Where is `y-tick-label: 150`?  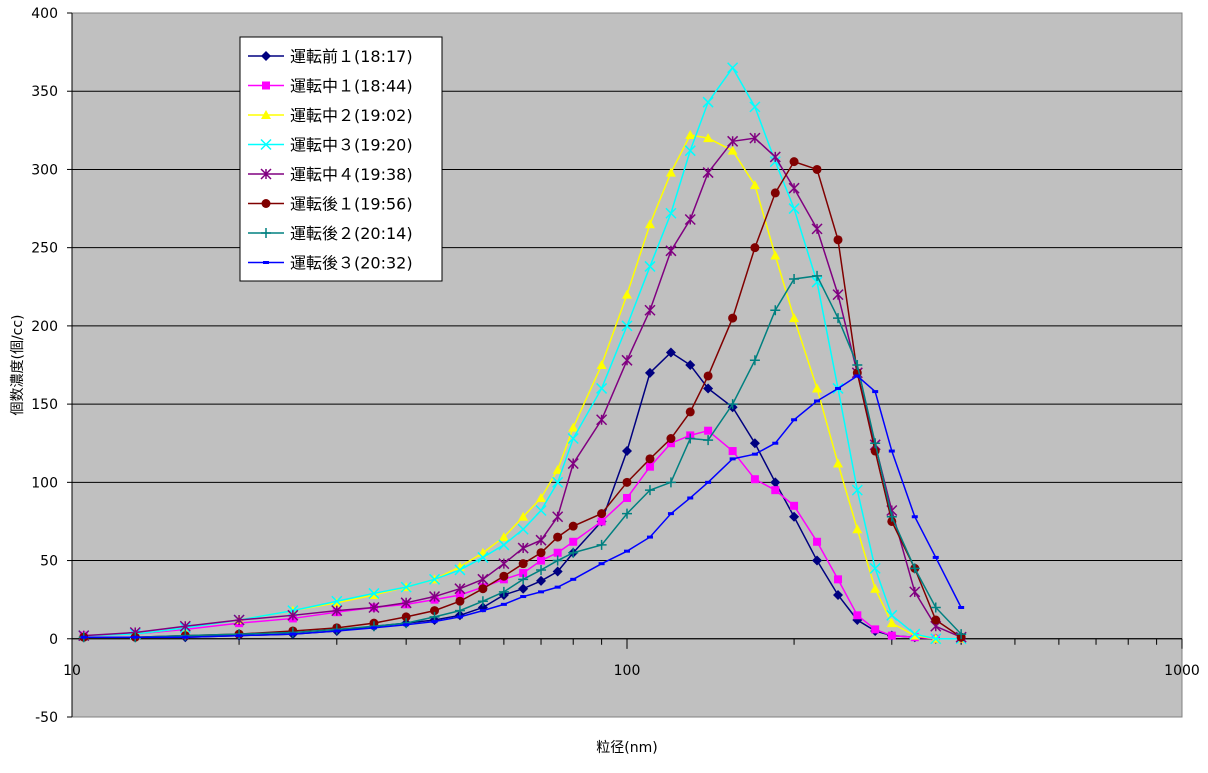 y-tick-label: 150 is located at coordinates (44, 405).